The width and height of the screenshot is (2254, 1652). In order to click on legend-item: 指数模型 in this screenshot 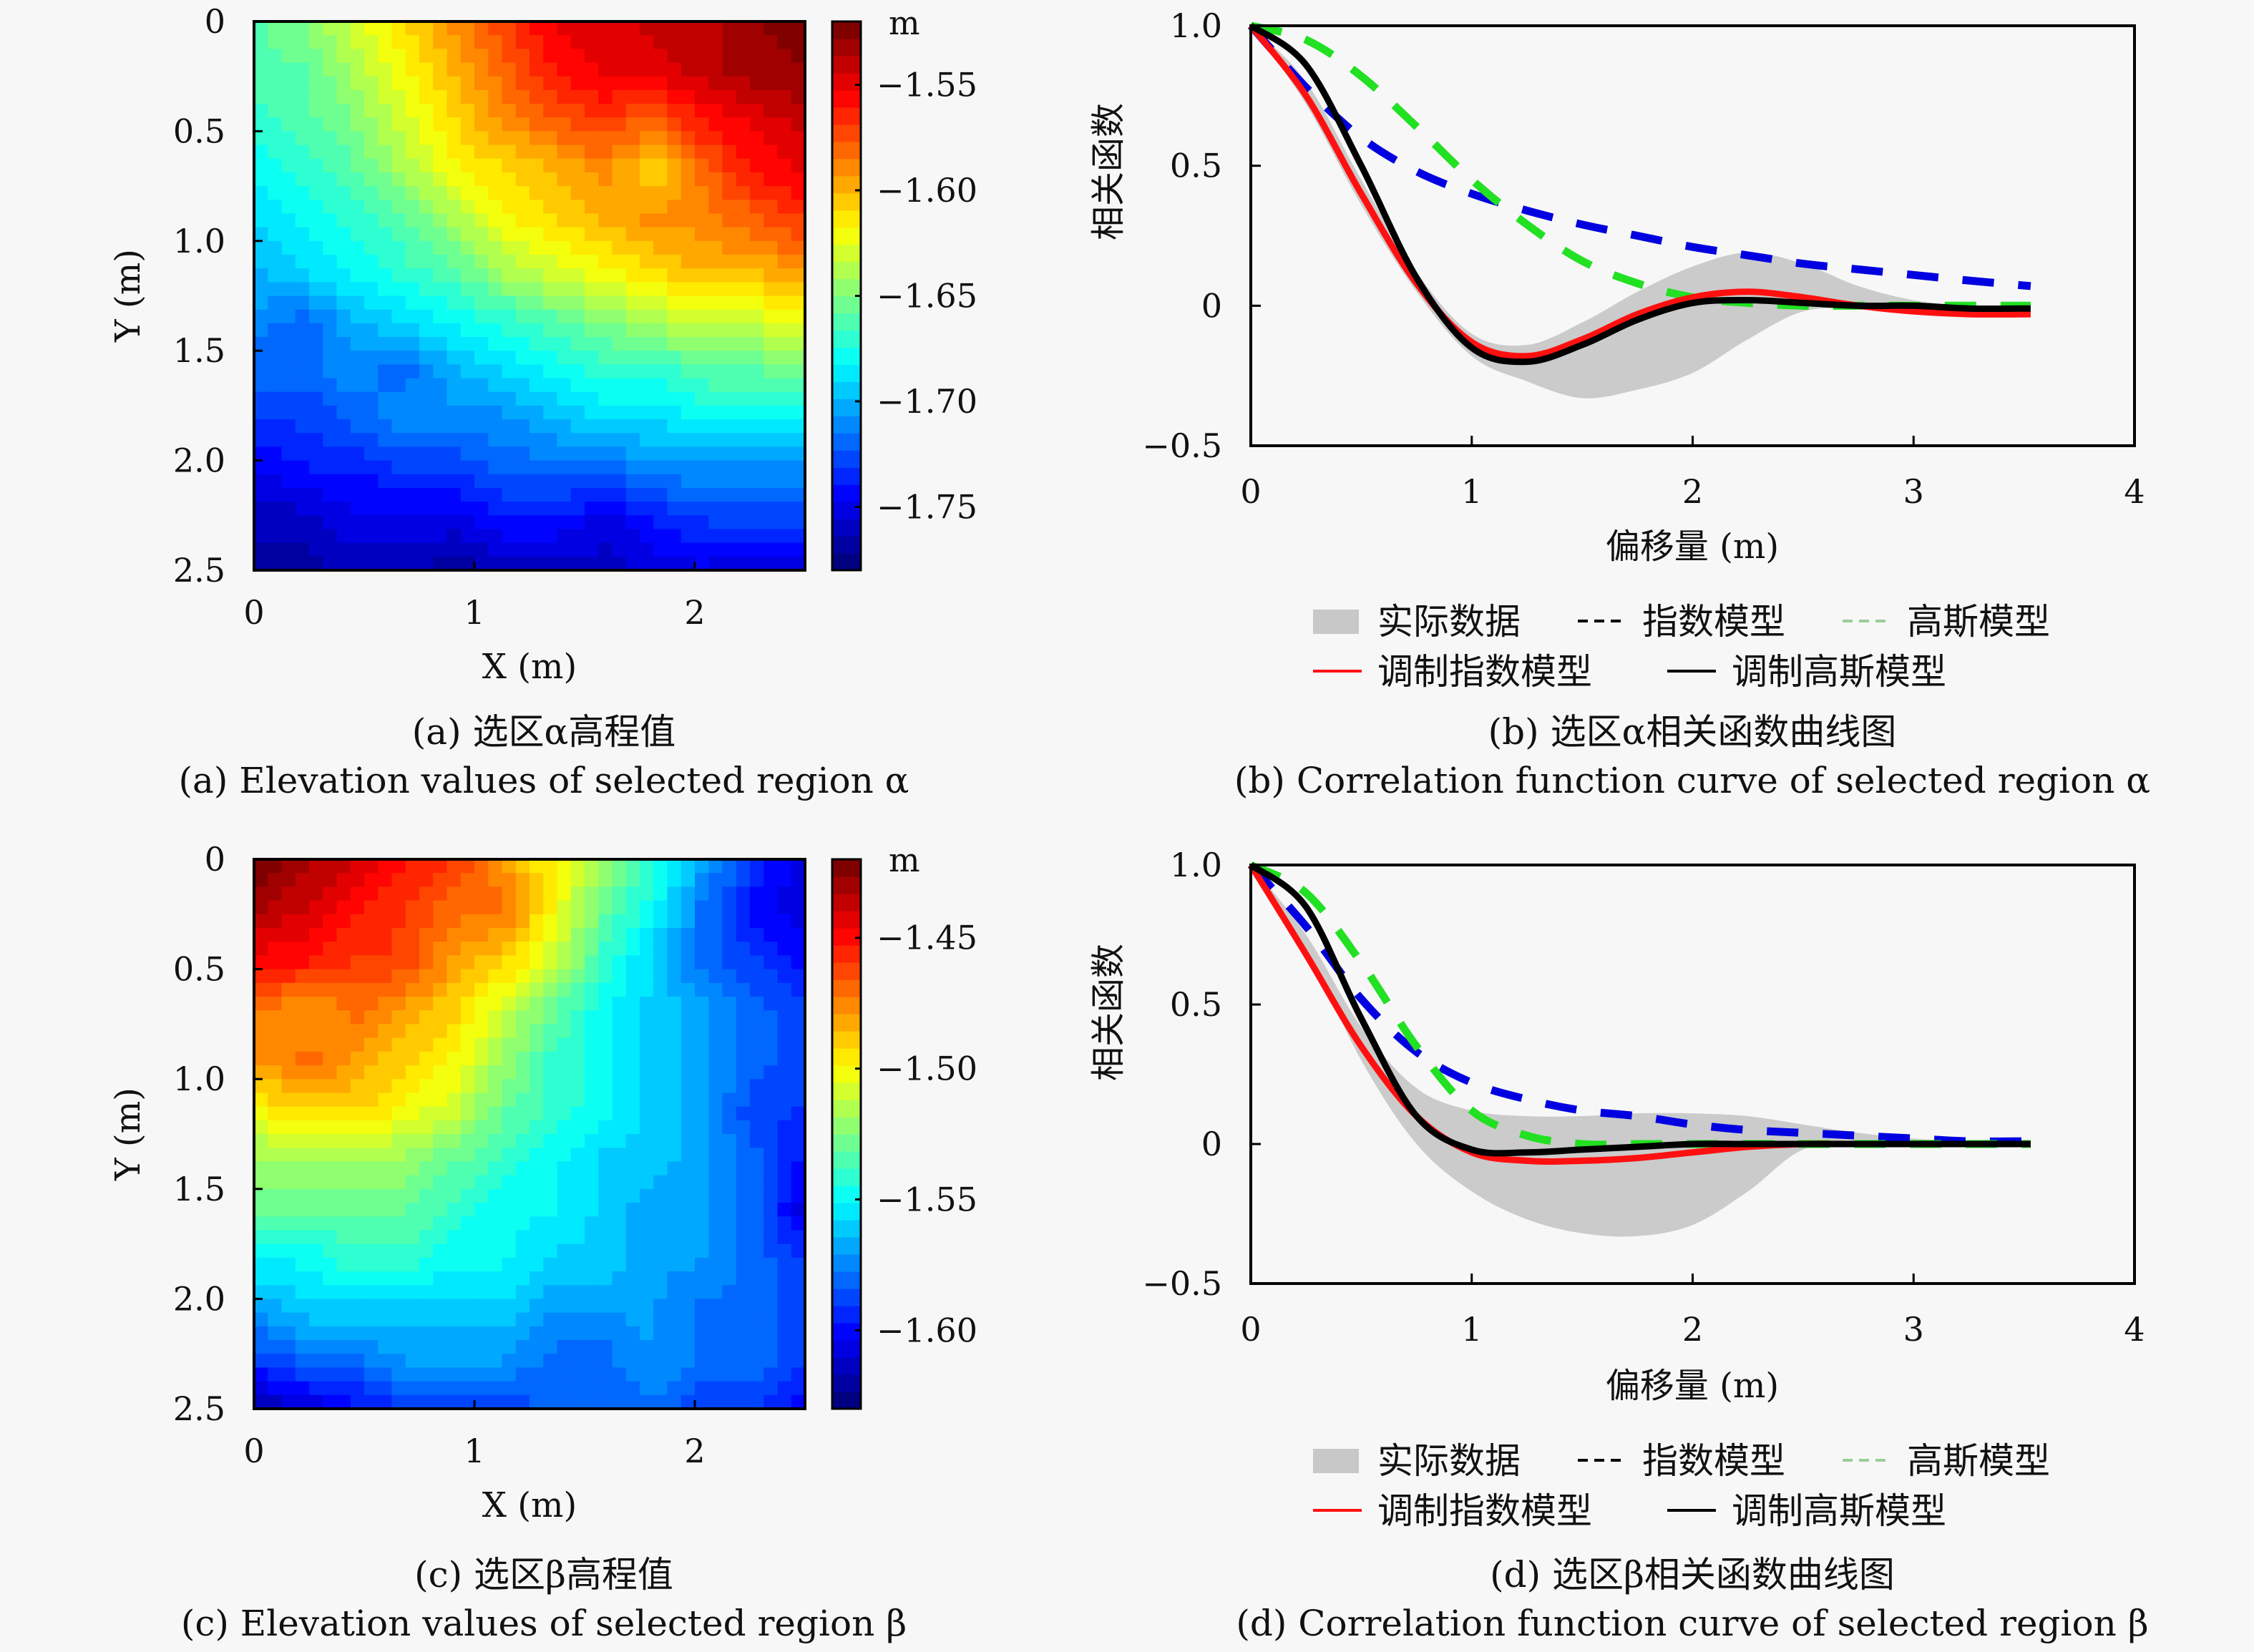, I will do `click(1681, 621)`.